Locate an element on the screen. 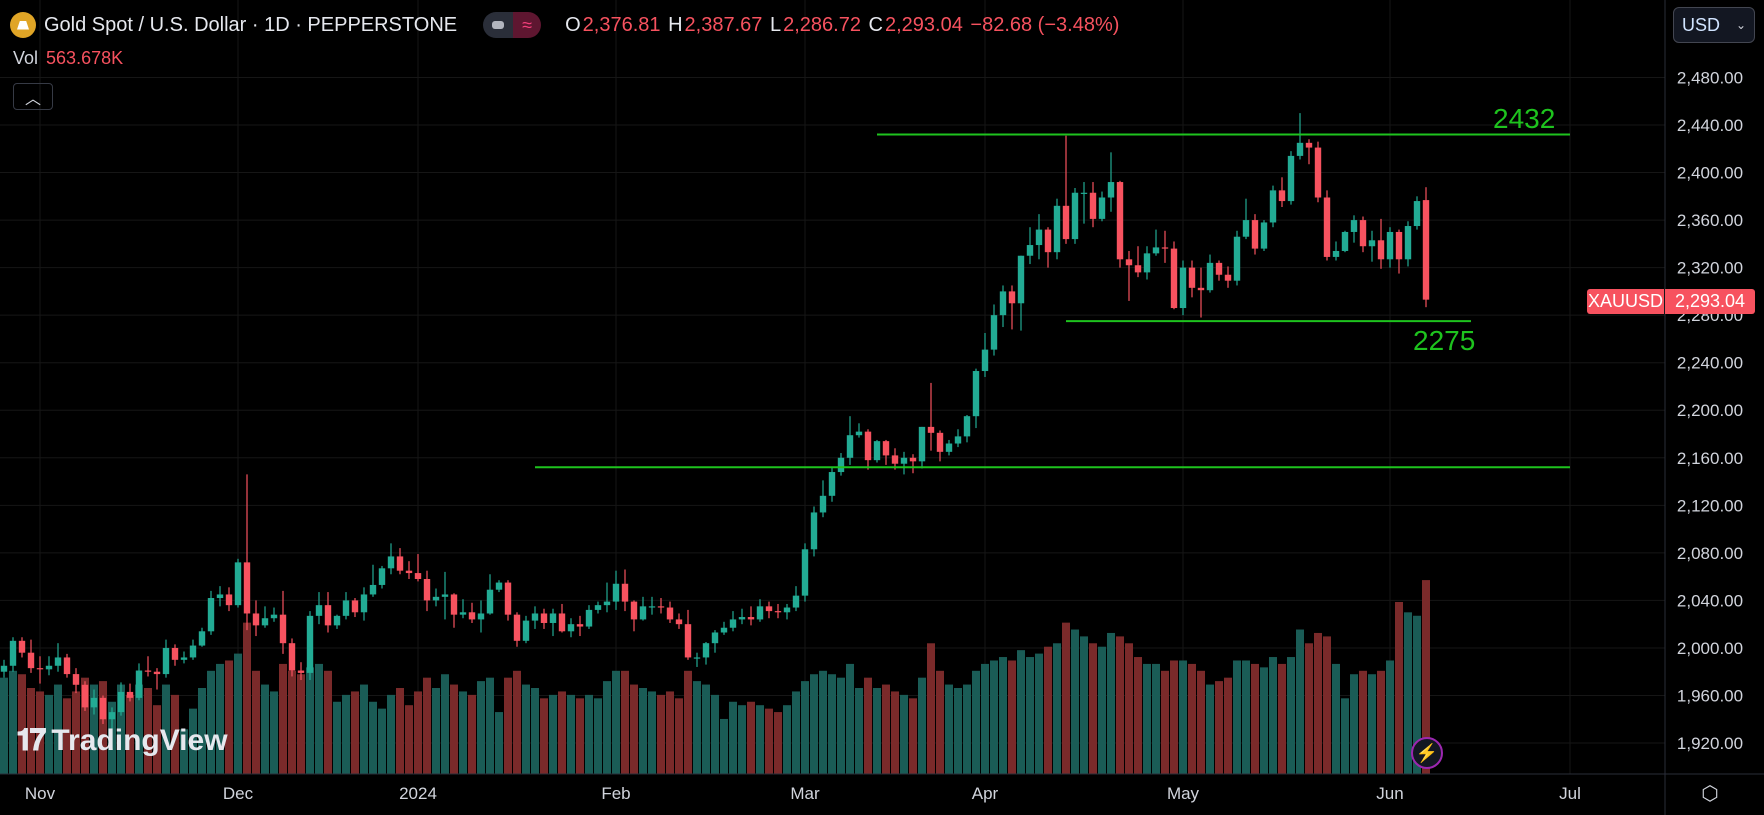 The height and width of the screenshot is (815, 1764). low-value: 2,286.72 is located at coordinates (822, 24).